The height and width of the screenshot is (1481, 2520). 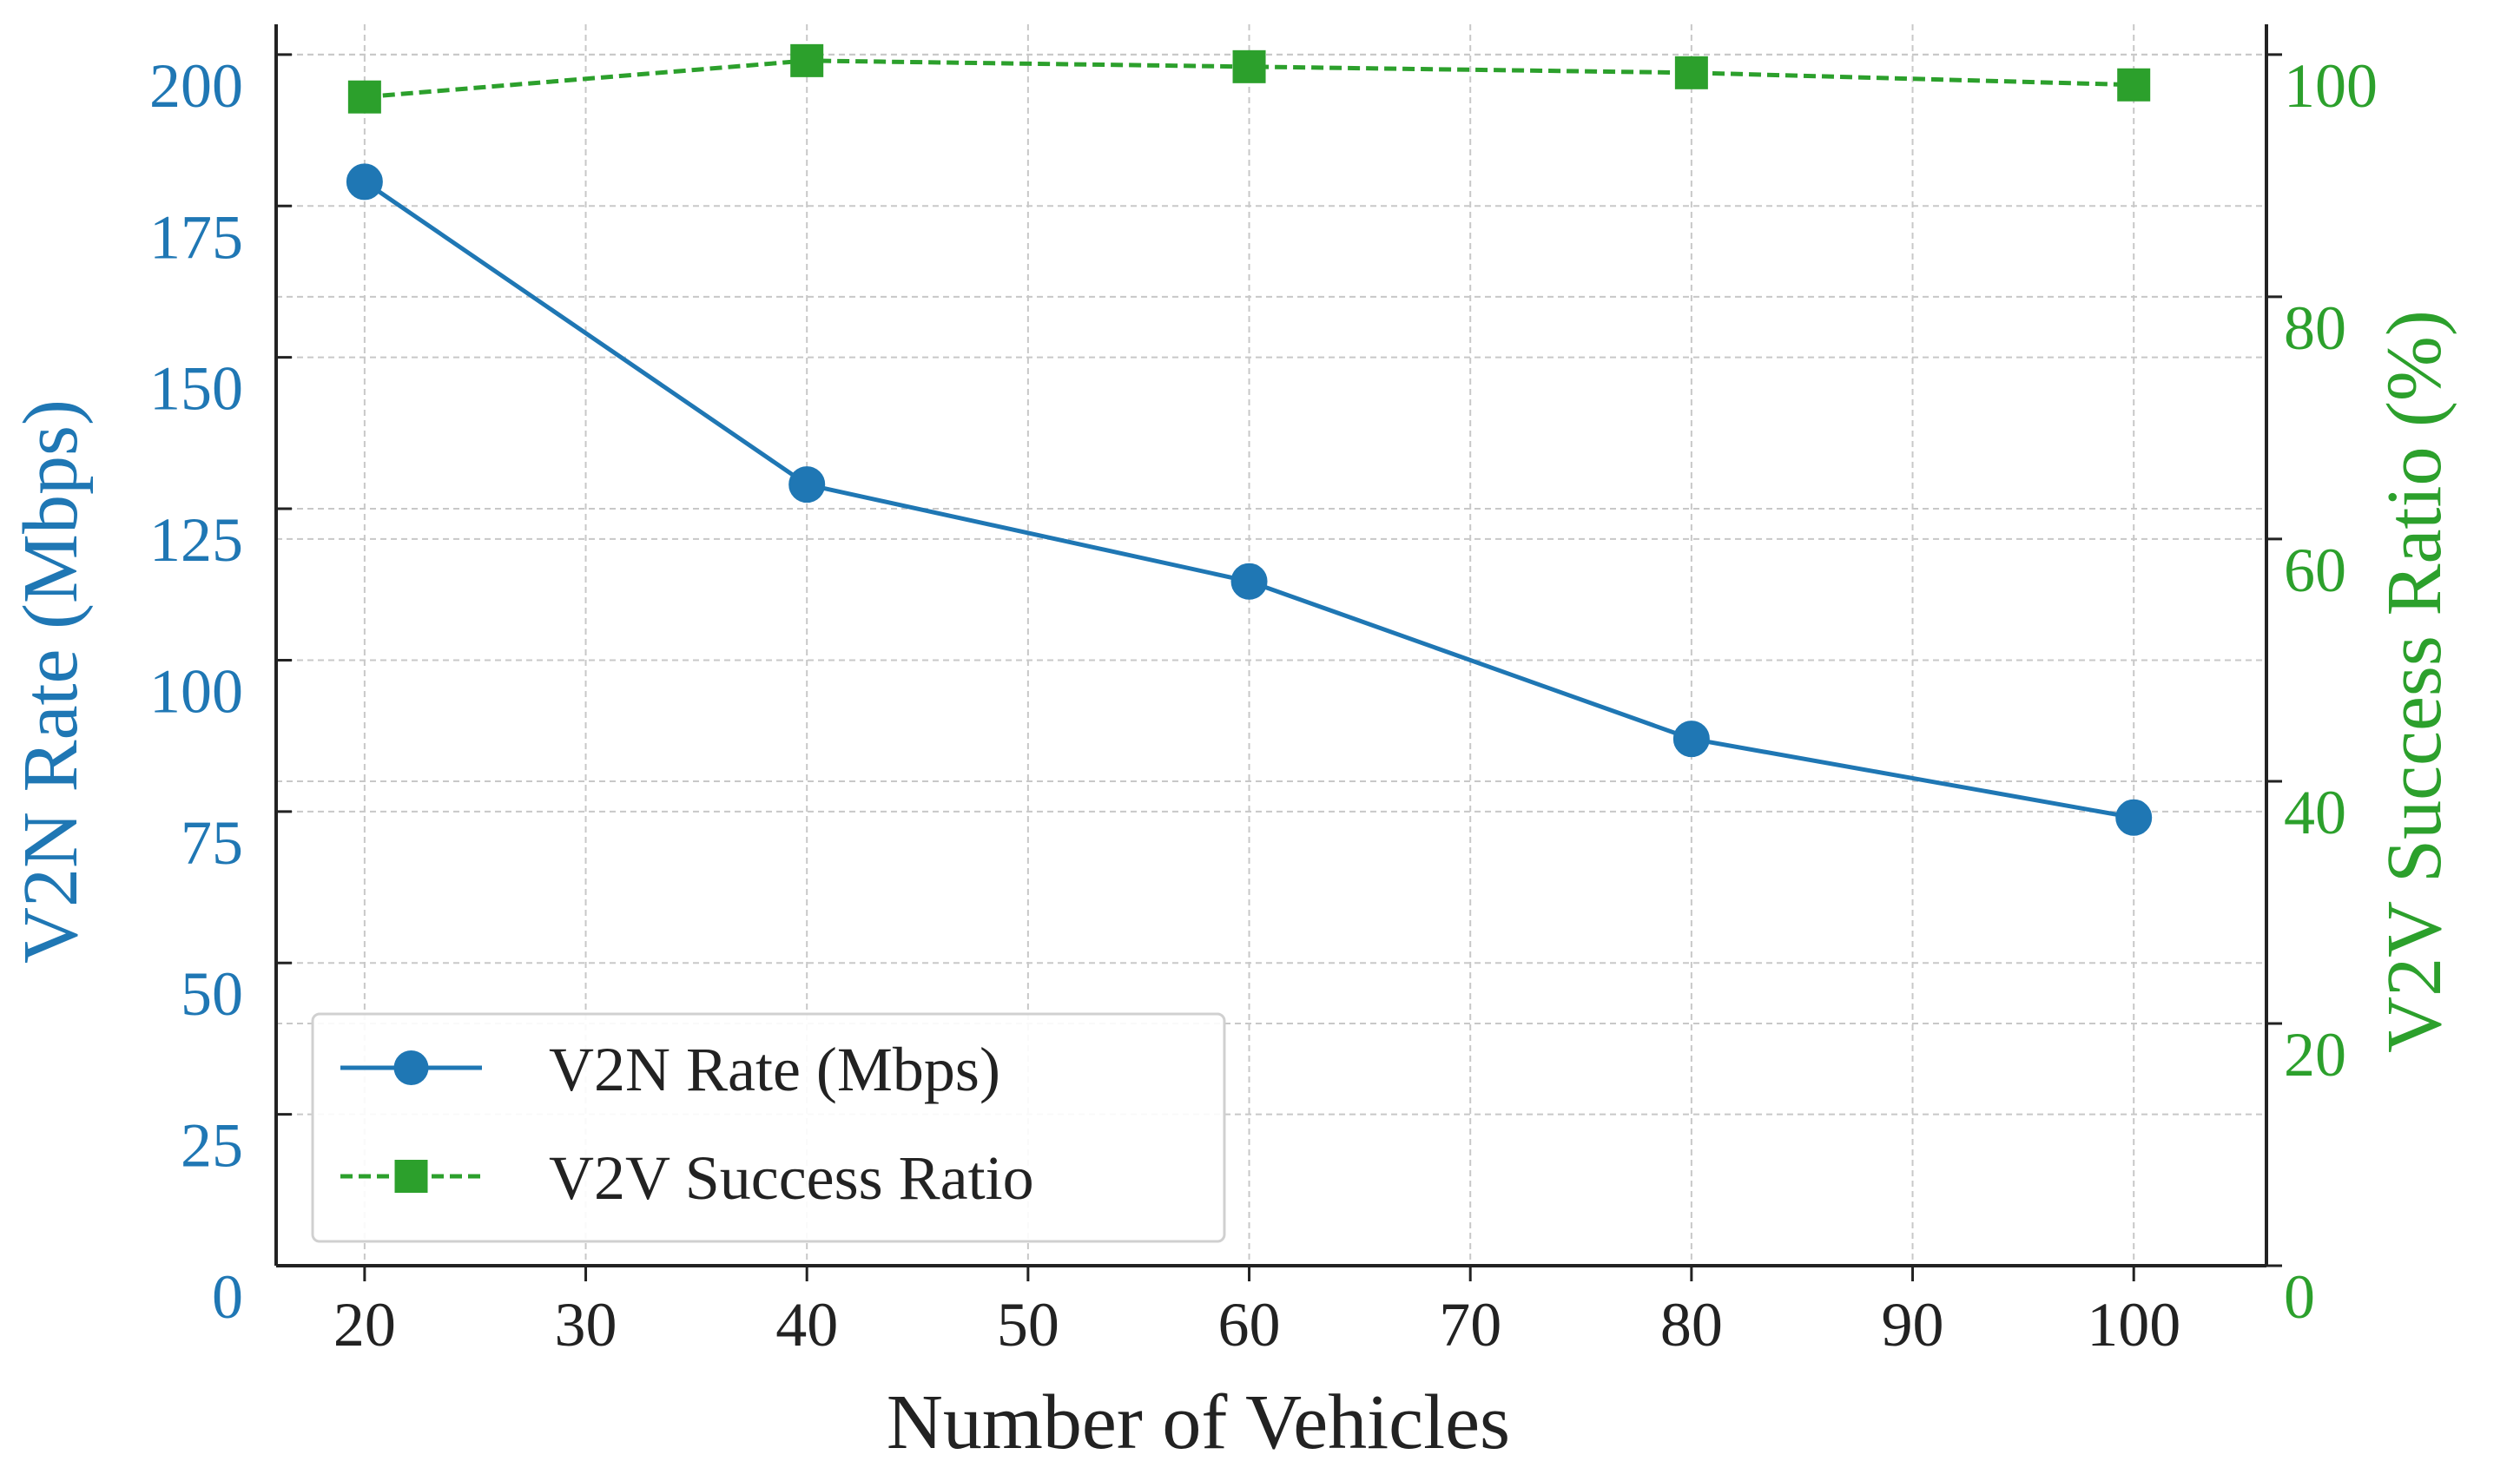 I want to click on left-y-tick-label: 0, so click(x=227, y=1297).